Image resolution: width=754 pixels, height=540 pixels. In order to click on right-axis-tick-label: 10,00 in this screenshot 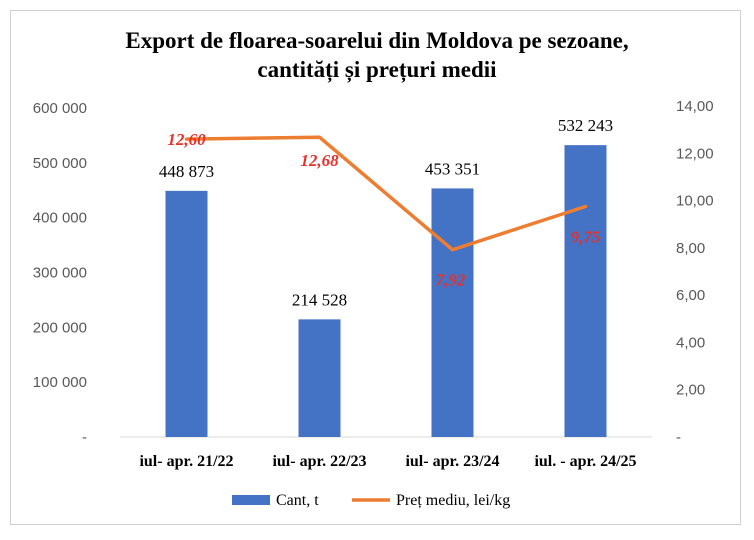, I will do `click(695, 201)`.